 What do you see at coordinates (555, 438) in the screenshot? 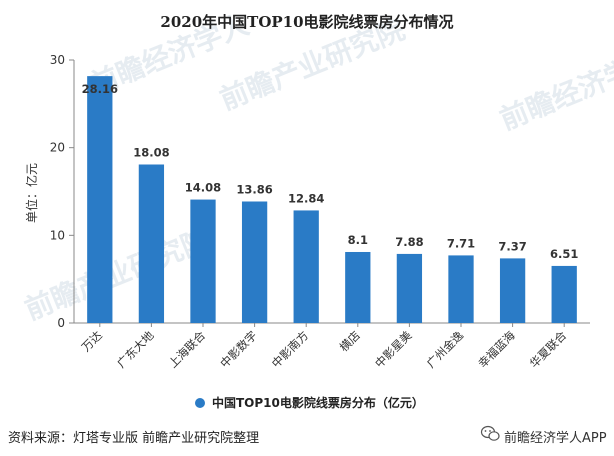
I see `brand-name: 前瞻经济学人APP` at bounding box center [555, 438].